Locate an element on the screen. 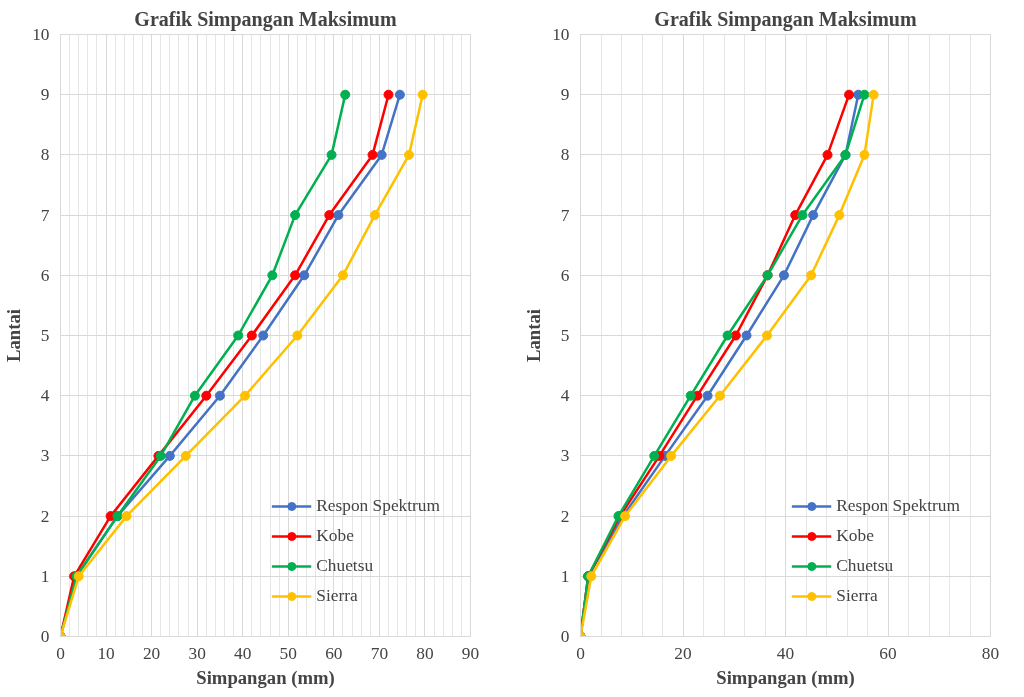 The width and height of the screenshot is (1024, 697). x-tick-label: 10 is located at coordinates (106, 653).